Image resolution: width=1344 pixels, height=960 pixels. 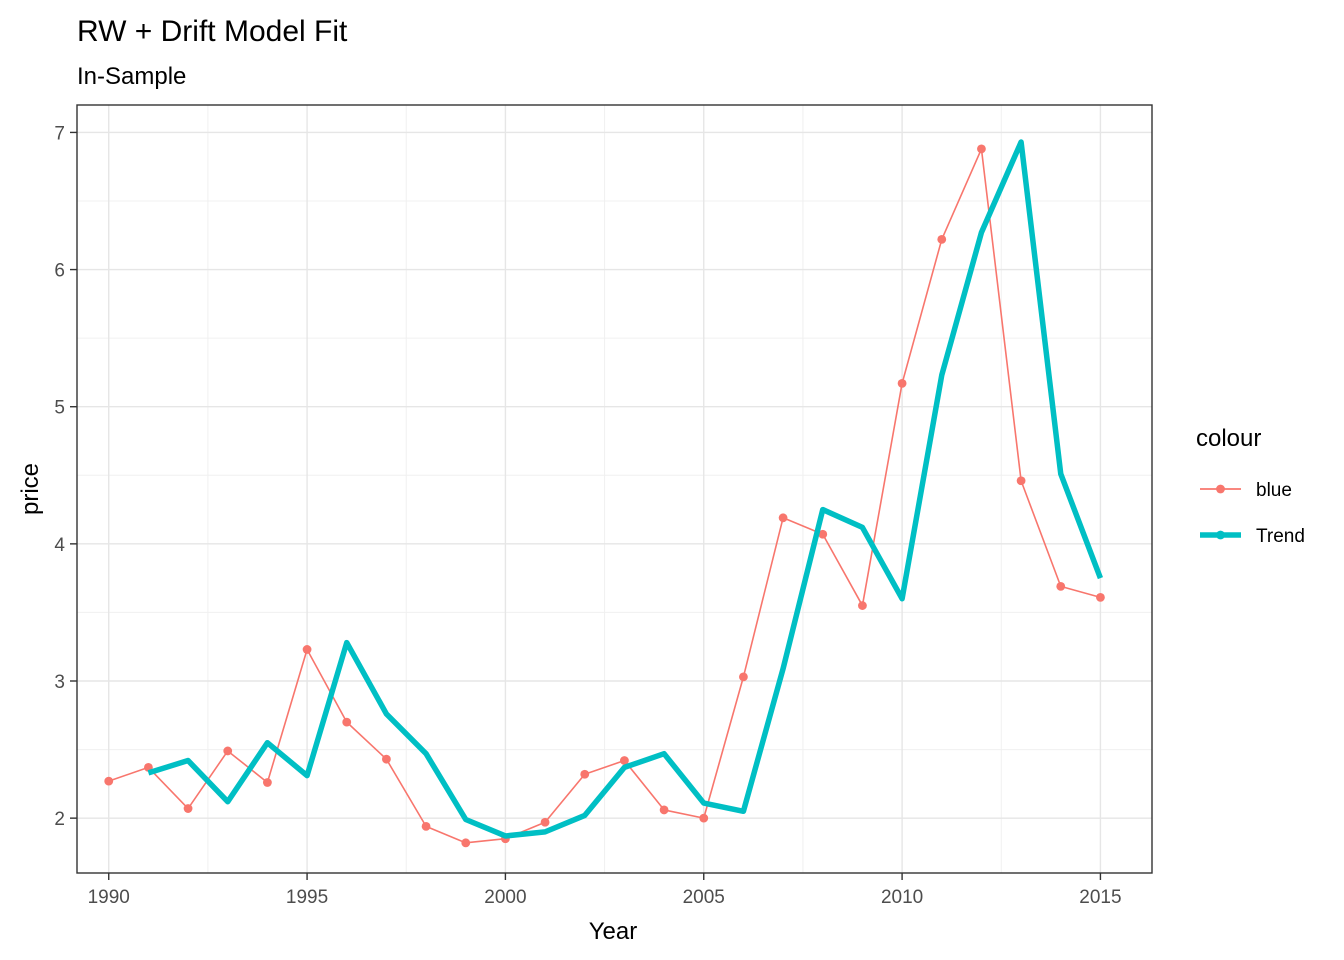 I want to click on x-tick-label: 2015, so click(x=1100, y=897).